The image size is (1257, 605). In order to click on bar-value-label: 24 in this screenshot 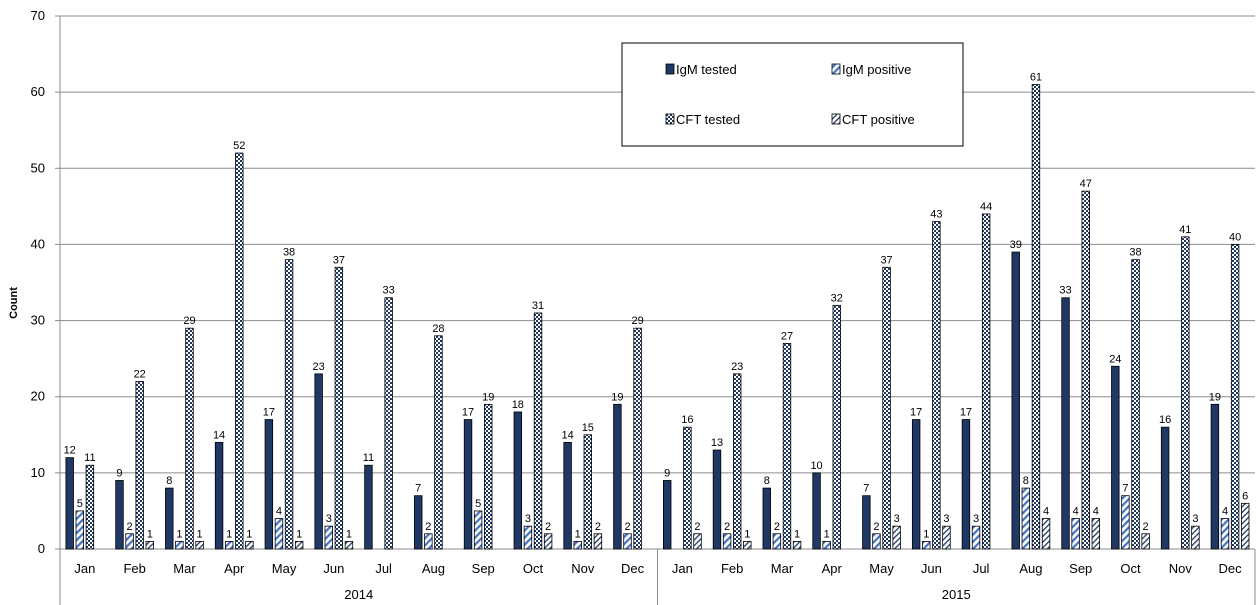, I will do `click(1115, 359)`.